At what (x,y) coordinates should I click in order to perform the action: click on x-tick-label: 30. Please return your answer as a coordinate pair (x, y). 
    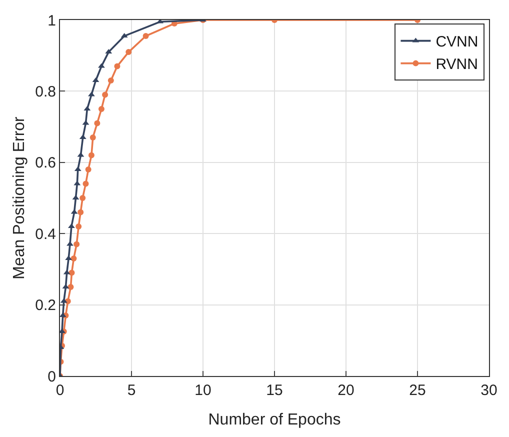
    Looking at the image, I should click on (489, 390).